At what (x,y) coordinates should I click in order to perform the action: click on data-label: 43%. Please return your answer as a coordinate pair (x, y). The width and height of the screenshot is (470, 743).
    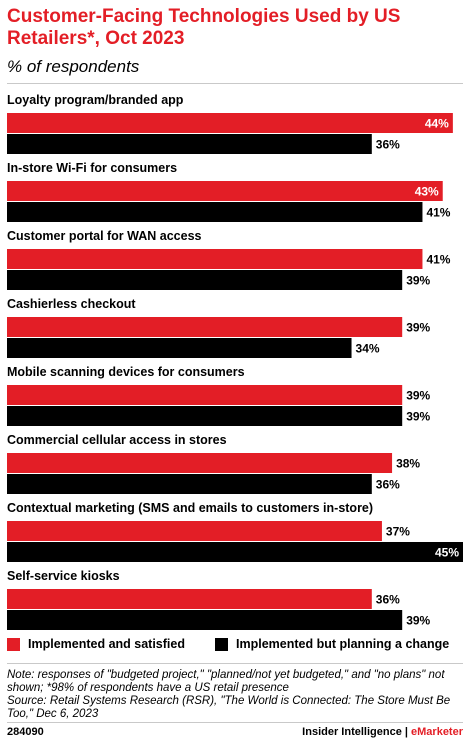
    Looking at the image, I should click on (427, 192).